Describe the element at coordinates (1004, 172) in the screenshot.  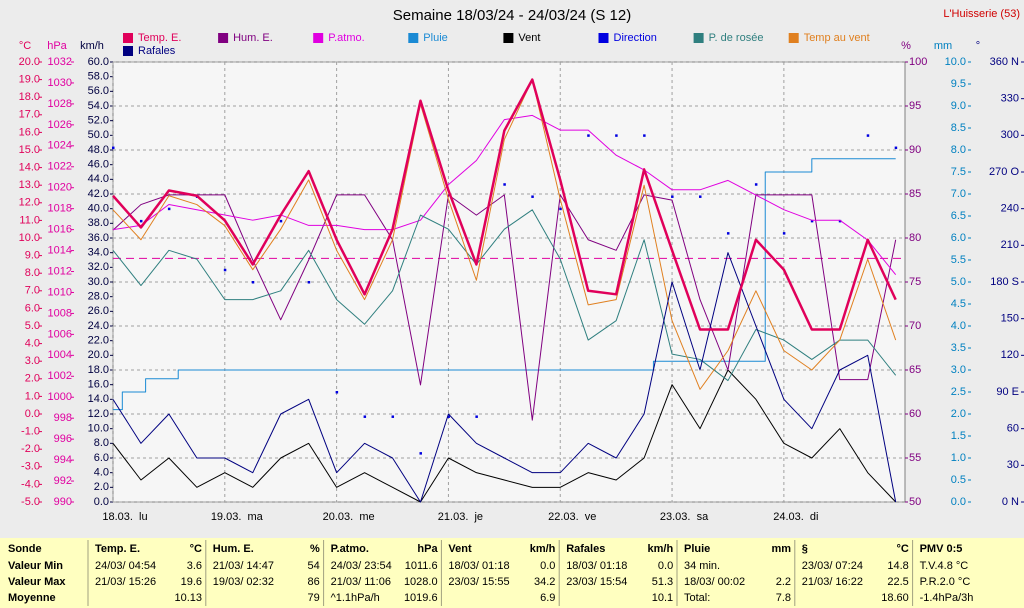
I see `y-tick-label: 270 O` at that location.